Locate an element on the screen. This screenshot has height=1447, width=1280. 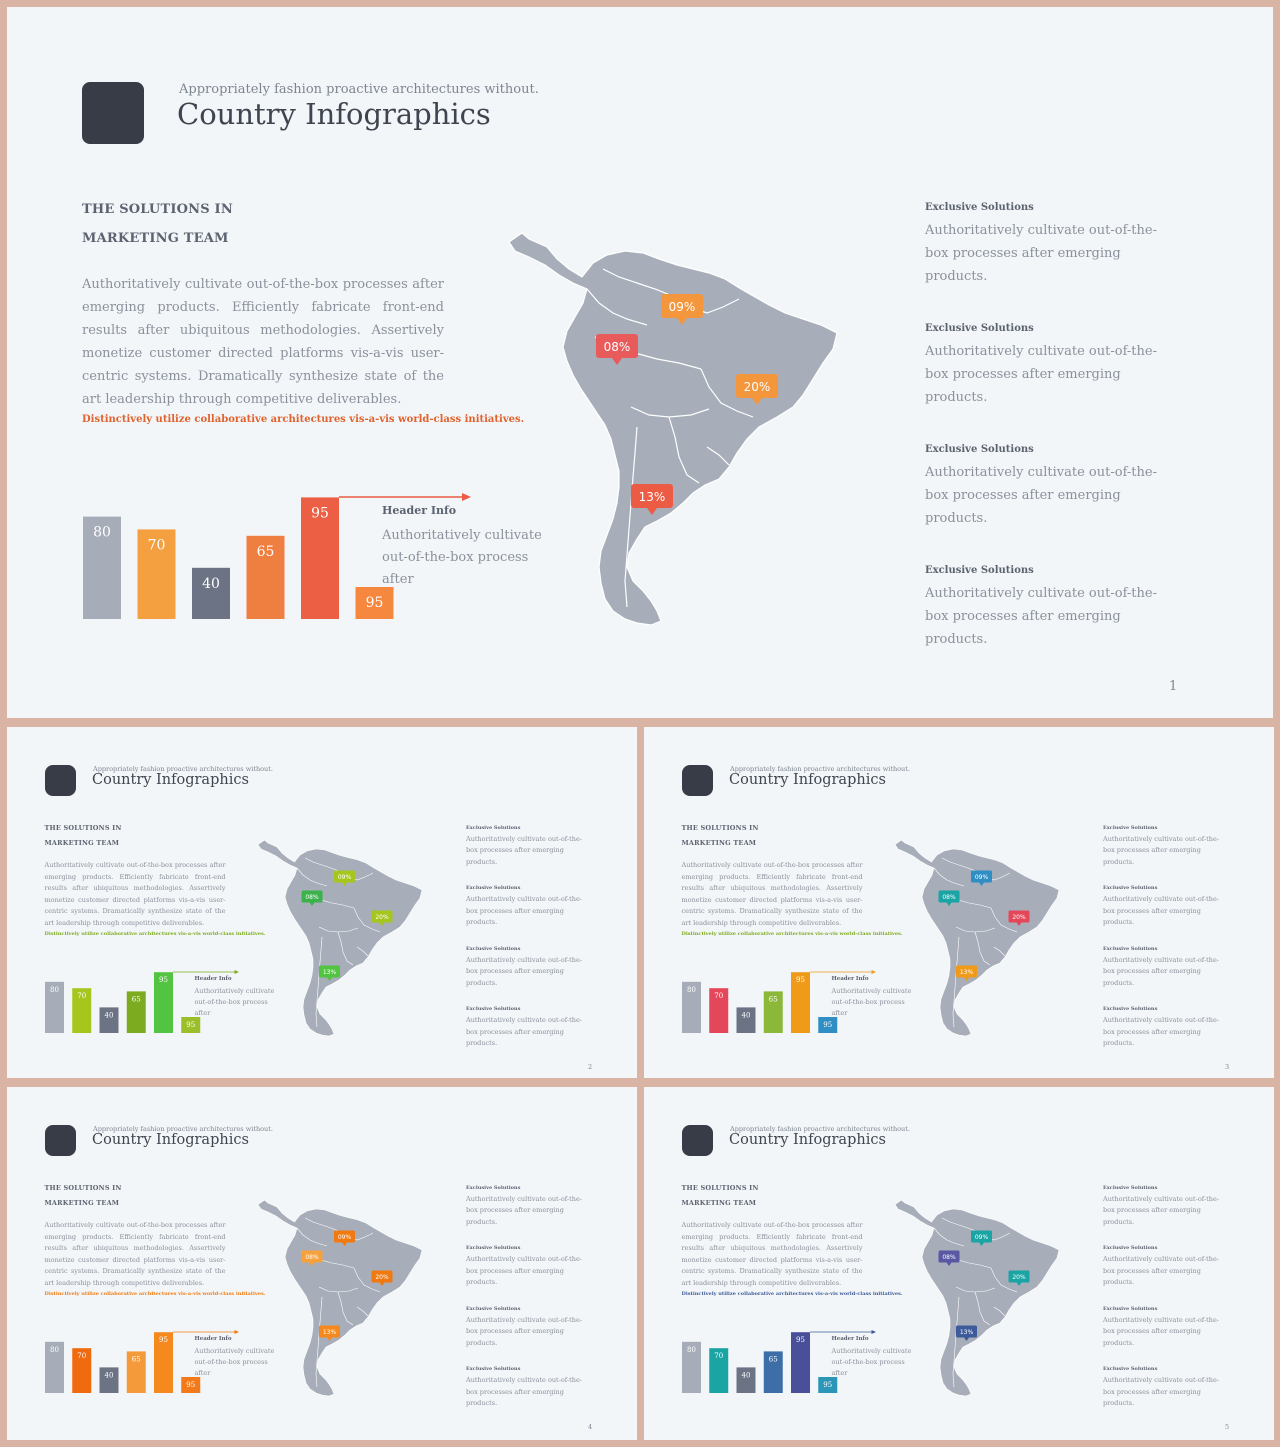
marker-label: 08% is located at coordinates (949, 1257).